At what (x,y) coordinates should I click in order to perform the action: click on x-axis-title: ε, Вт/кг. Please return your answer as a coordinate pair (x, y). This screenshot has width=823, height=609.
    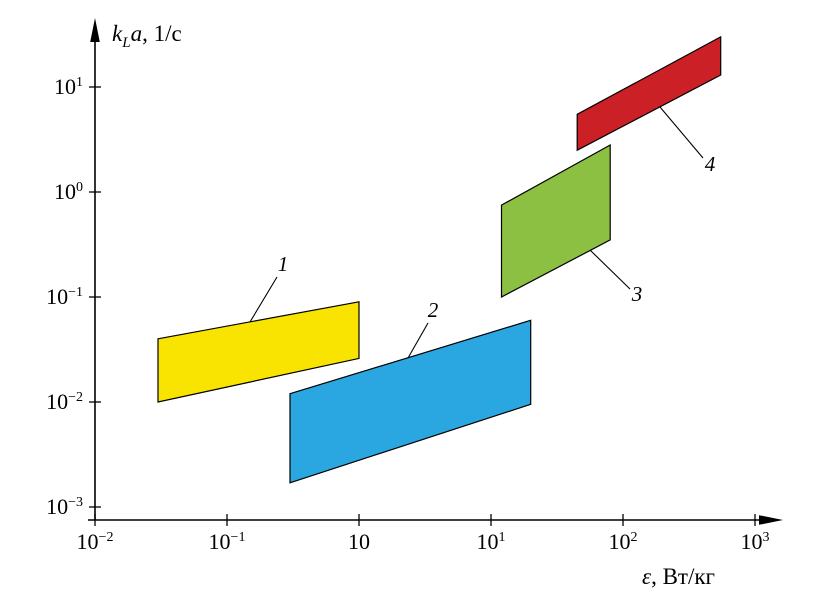
    Looking at the image, I should click on (678, 576).